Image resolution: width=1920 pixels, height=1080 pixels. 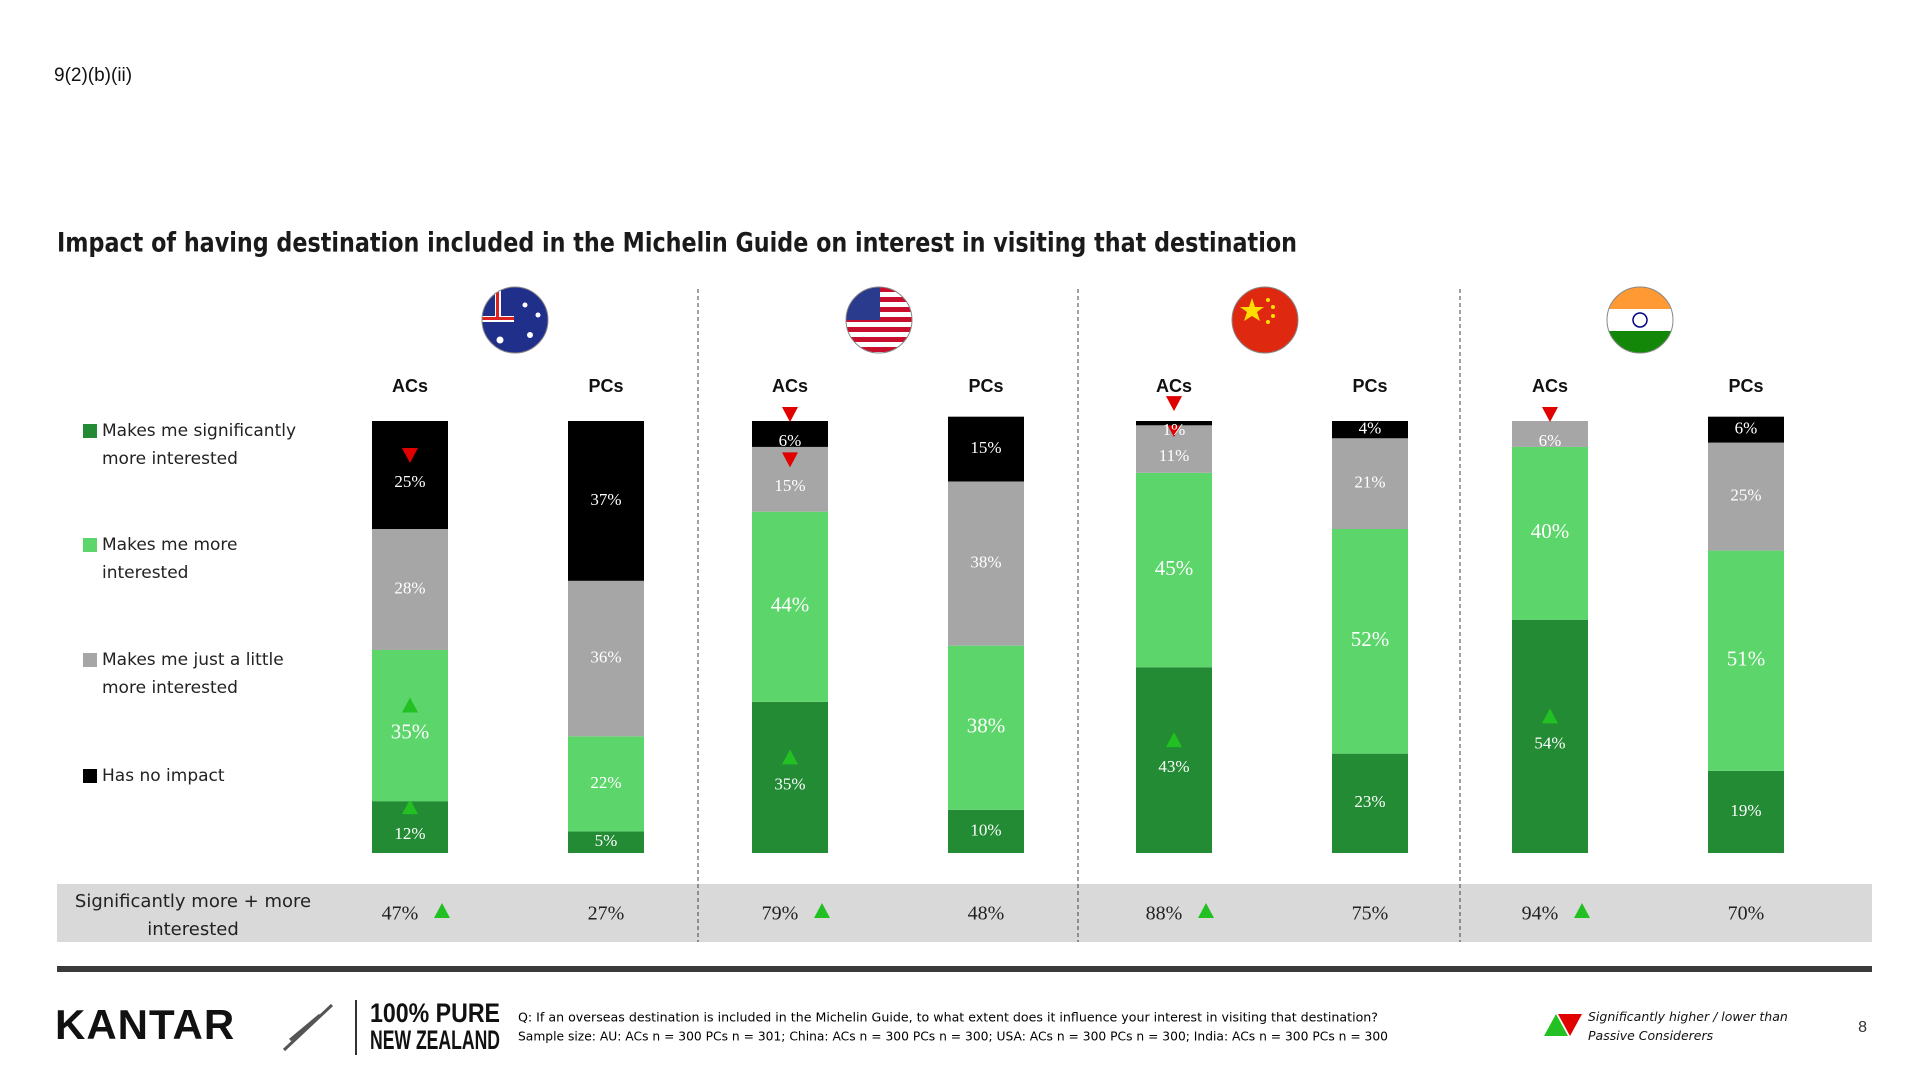 What do you see at coordinates (1164, 914) in the screenshot?
I see `total-label: 88%` at bounding box center [1164, 914].